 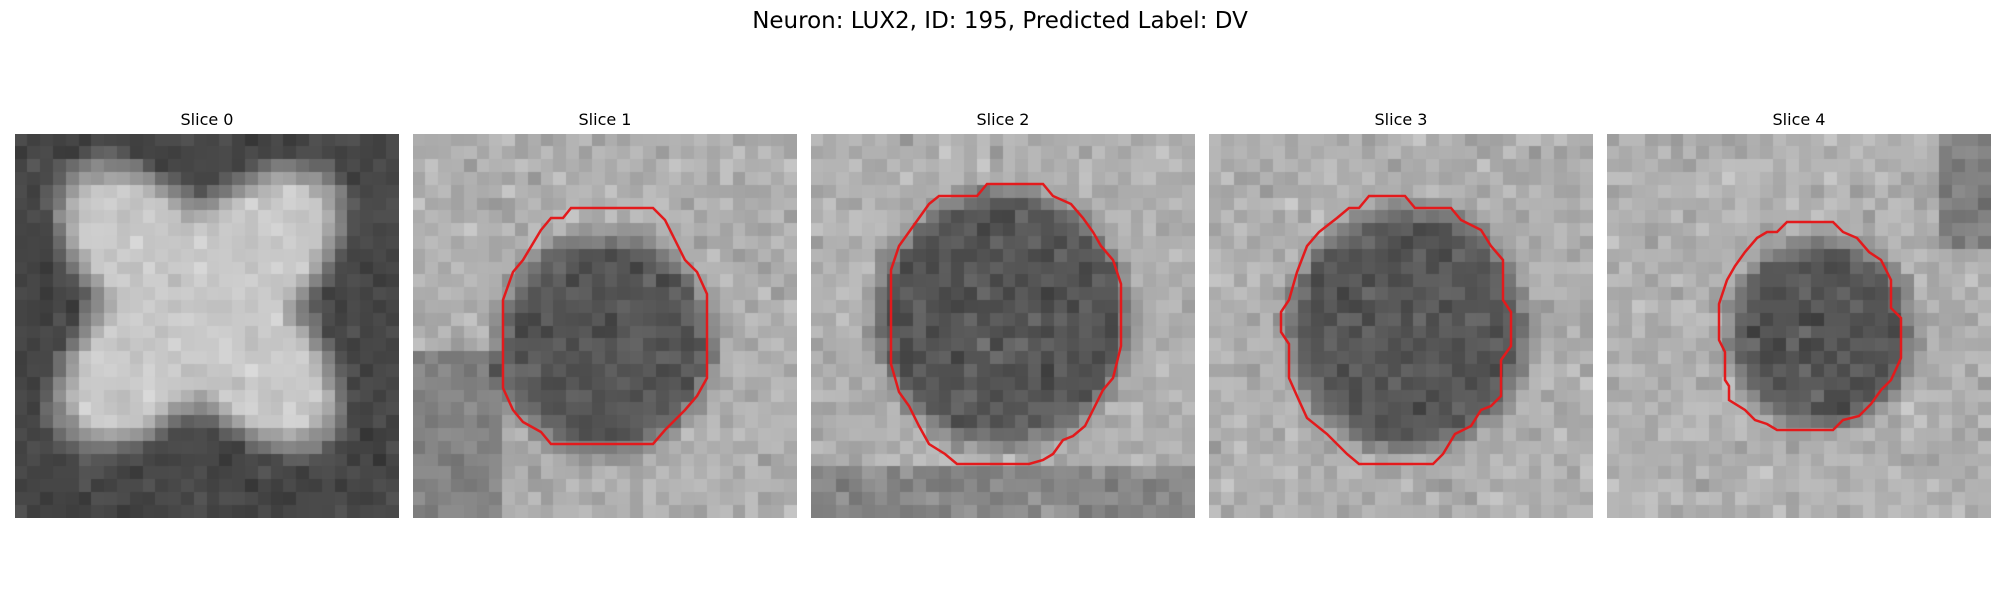 I want to click on slice-panel-0: Slice 0, so click(x=207, y=313).